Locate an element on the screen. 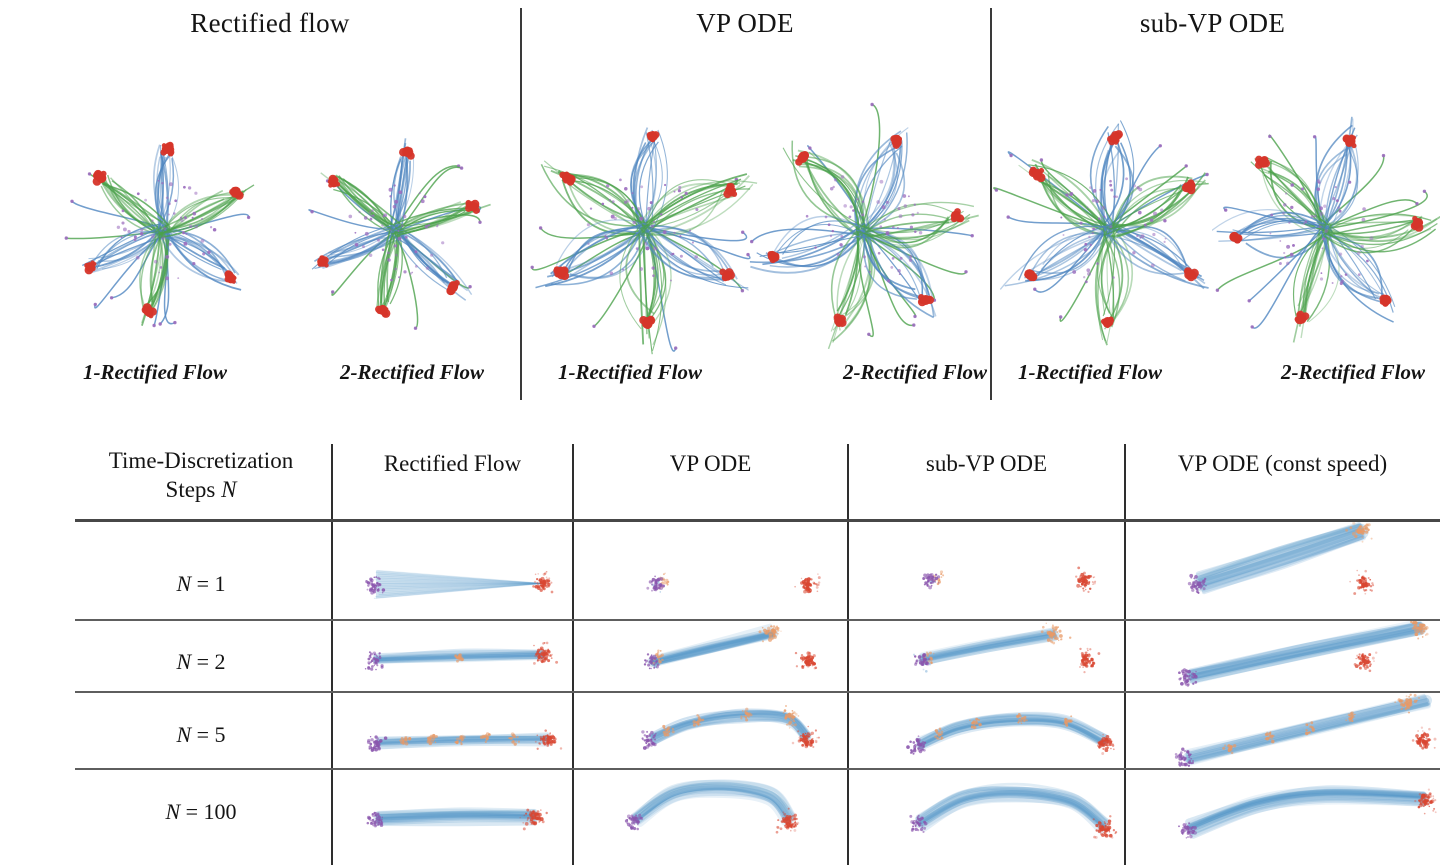 This screenshot has height=865, width=1440. table-header-rule is located at coordinates (757, 520).